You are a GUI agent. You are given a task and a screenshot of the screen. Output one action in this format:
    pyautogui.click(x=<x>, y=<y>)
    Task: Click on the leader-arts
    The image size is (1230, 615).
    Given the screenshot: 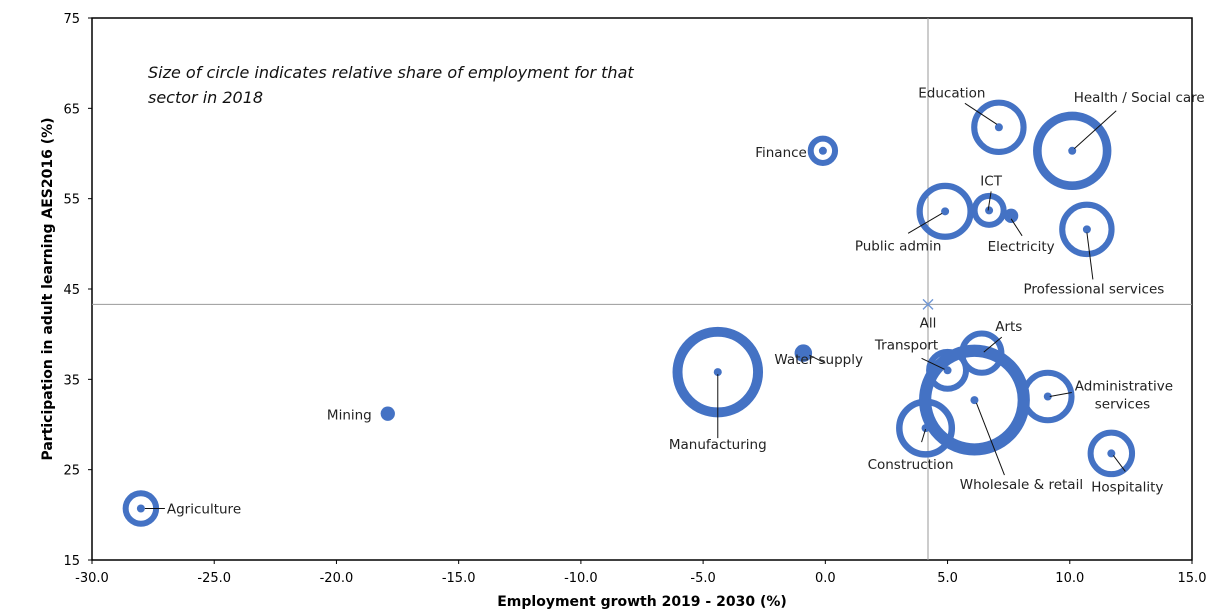 What is the action you would take?
    pyautogui.click(x=993, y=344)
    